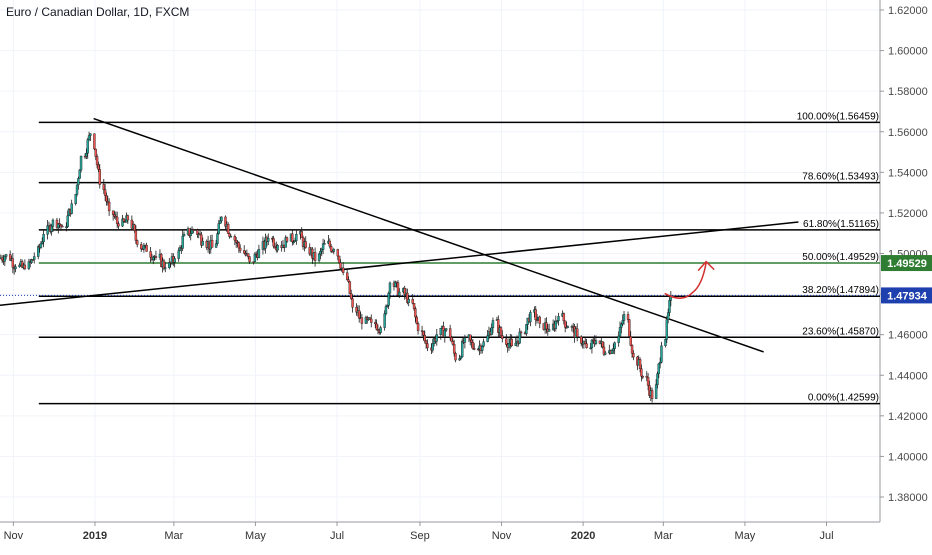  Describe the element at coordinates (908, 133) in the screenshot. I see `y-tick-label: 1.56000` at that location.